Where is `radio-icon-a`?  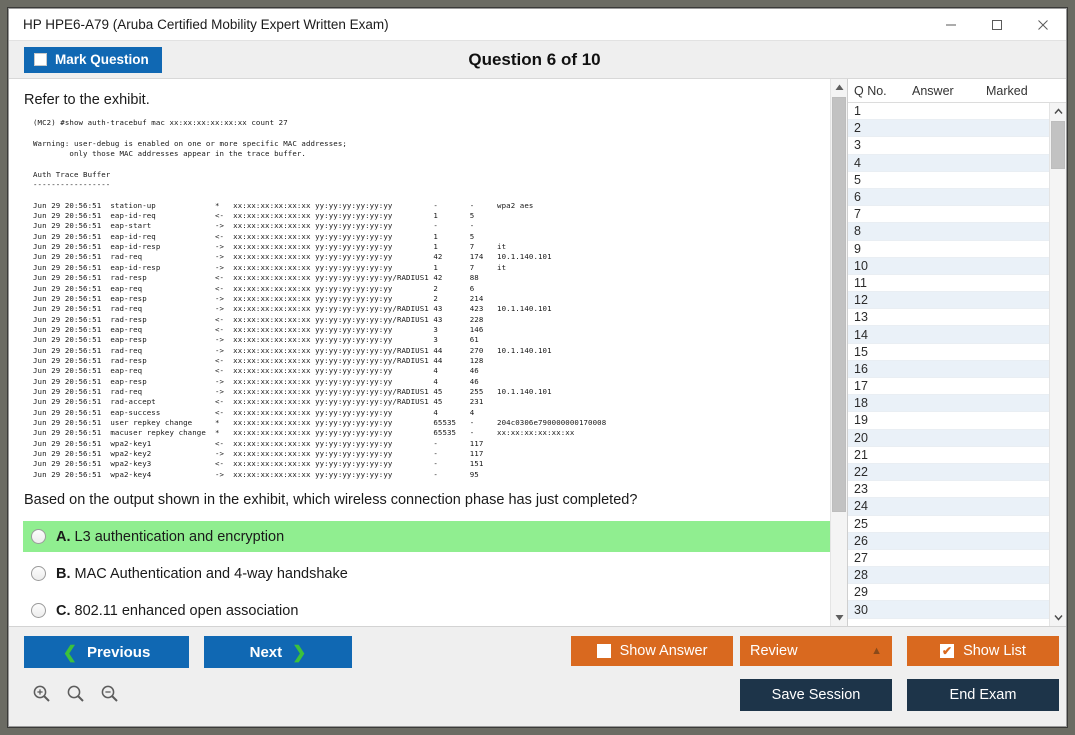 radio-icon-a is located at coordinates (38, 537).